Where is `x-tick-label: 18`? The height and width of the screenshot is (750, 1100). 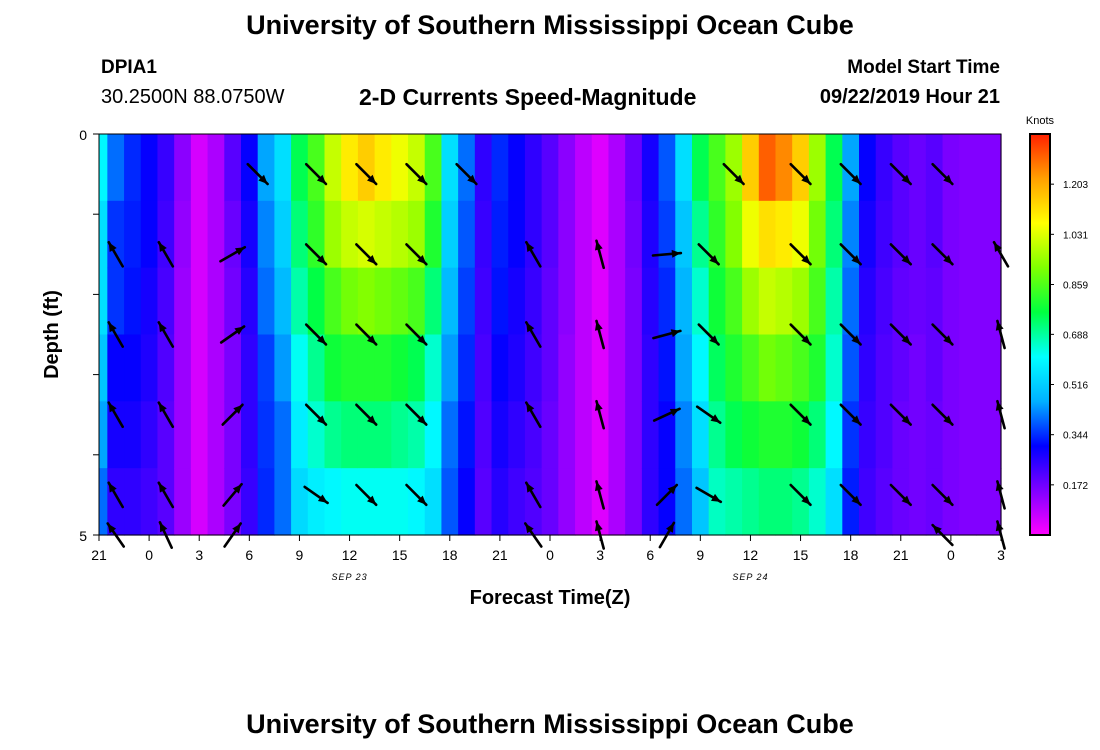 x-tick-label: 18 is located at coordinates (851, 555).